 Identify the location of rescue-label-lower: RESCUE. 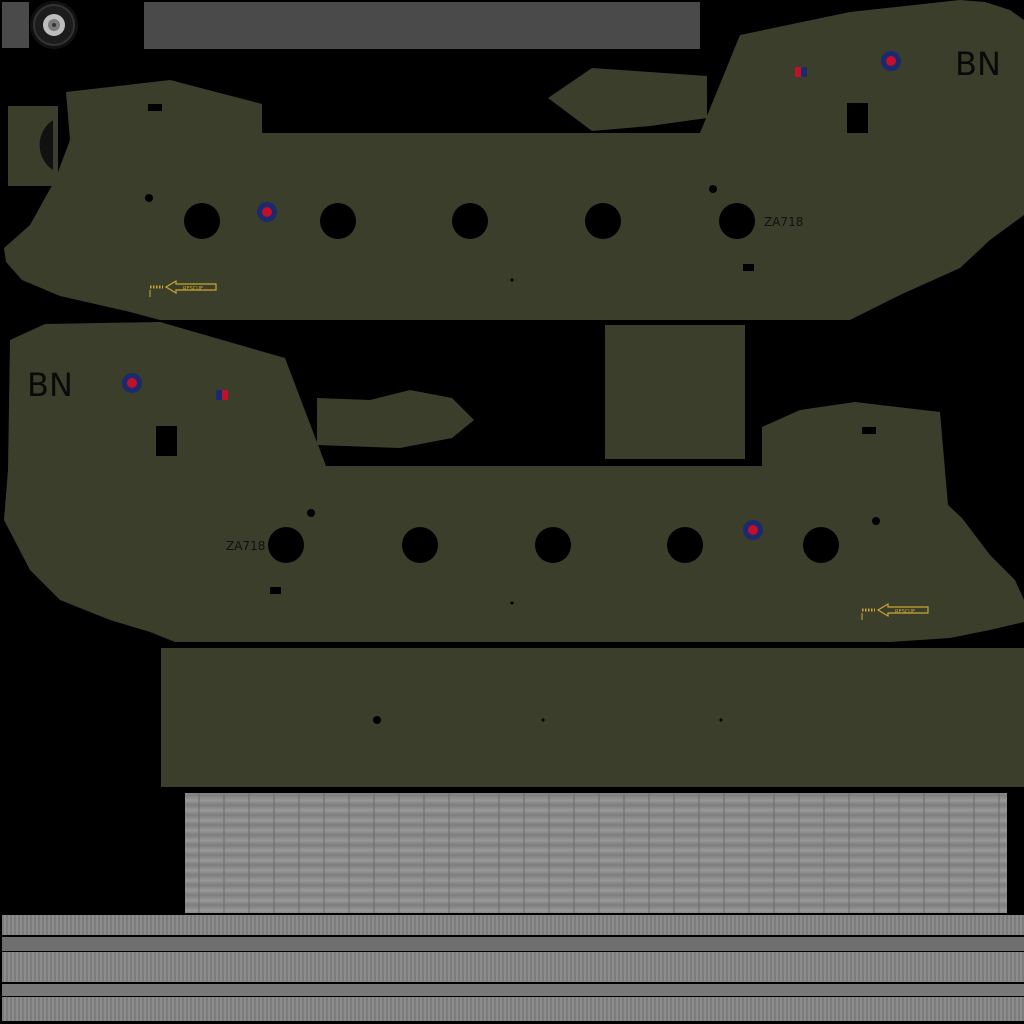
(905, 612).